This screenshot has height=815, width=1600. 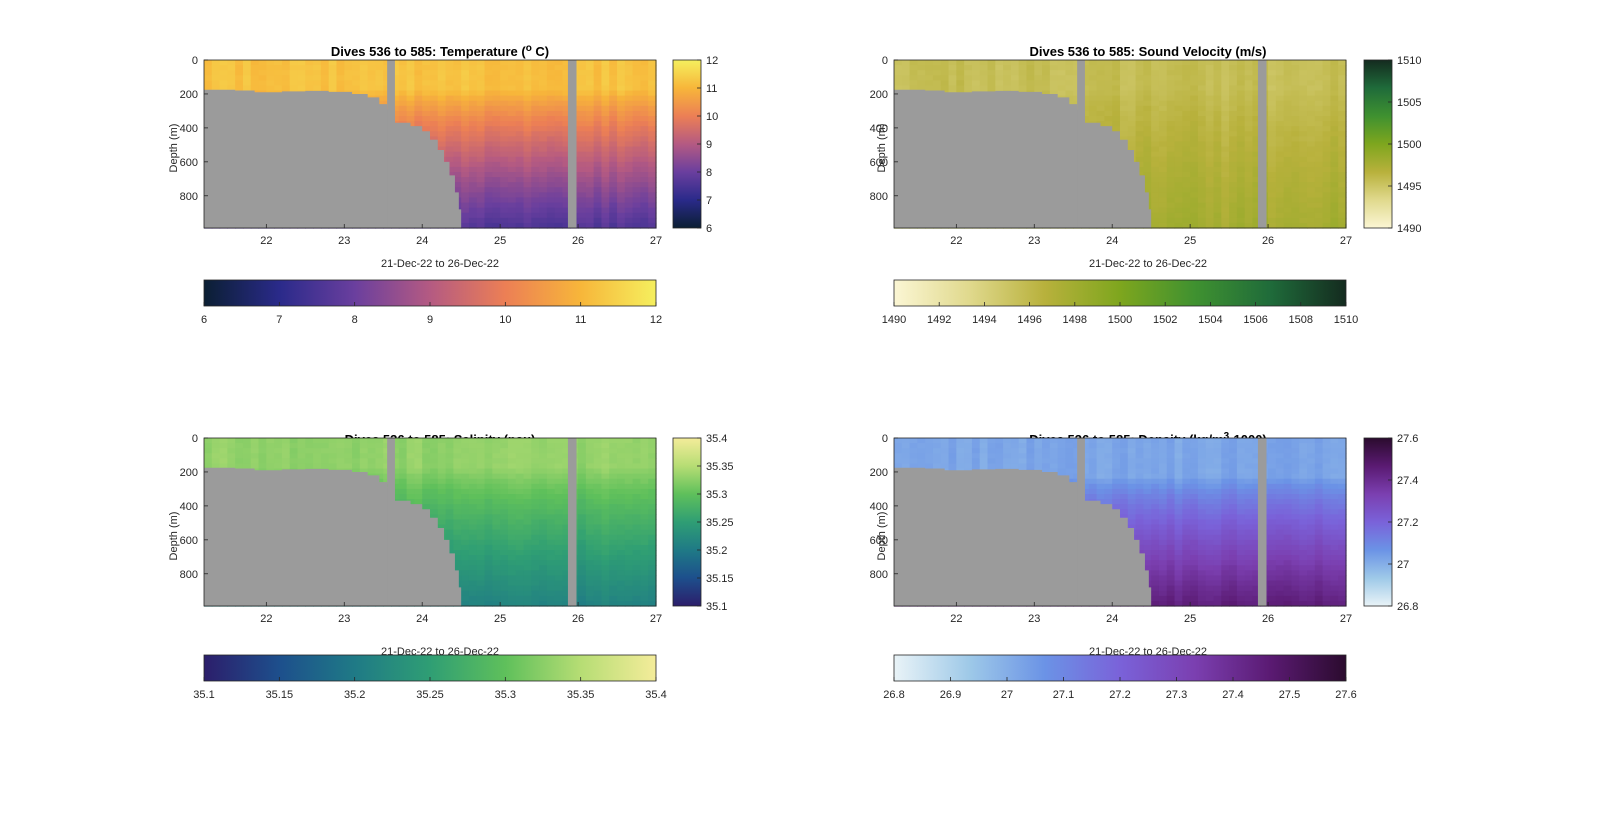 What do you see at coordinates (355, 320) in the screenshot?
I see `hcolorbar-tick-label: 8` at bounding box center [355, 320].